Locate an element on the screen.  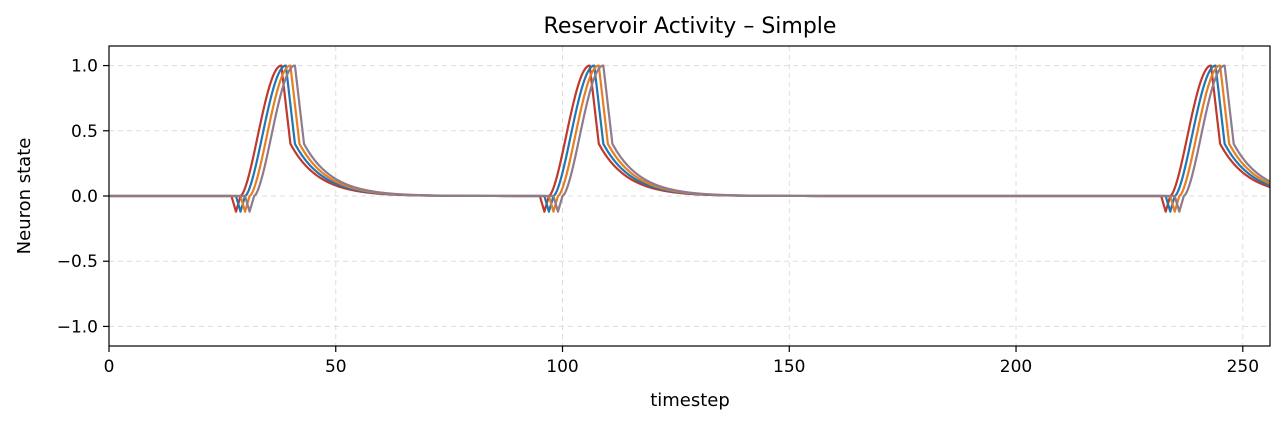
y-tick-label: −0.5 is located at coordinates (77, 262).